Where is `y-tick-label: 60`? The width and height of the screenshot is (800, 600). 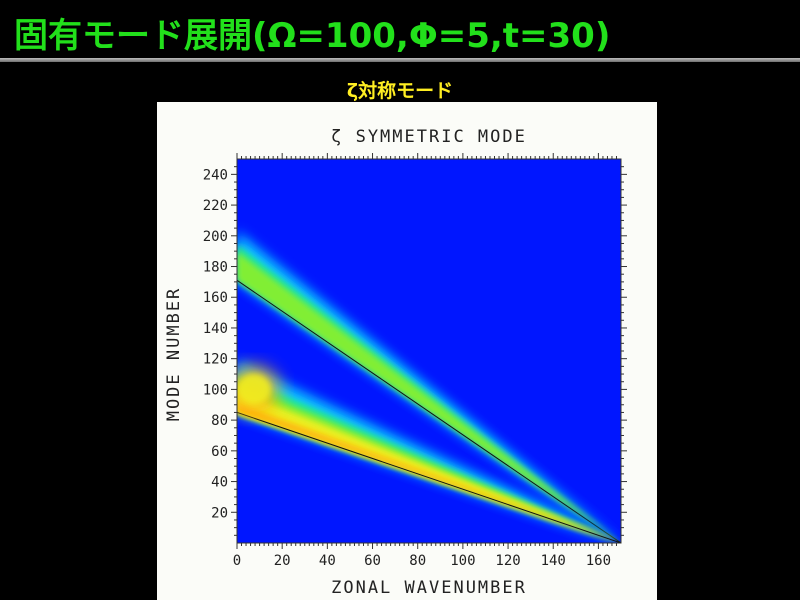
y-tick-label: 60 is located at coordinates (219, 452).